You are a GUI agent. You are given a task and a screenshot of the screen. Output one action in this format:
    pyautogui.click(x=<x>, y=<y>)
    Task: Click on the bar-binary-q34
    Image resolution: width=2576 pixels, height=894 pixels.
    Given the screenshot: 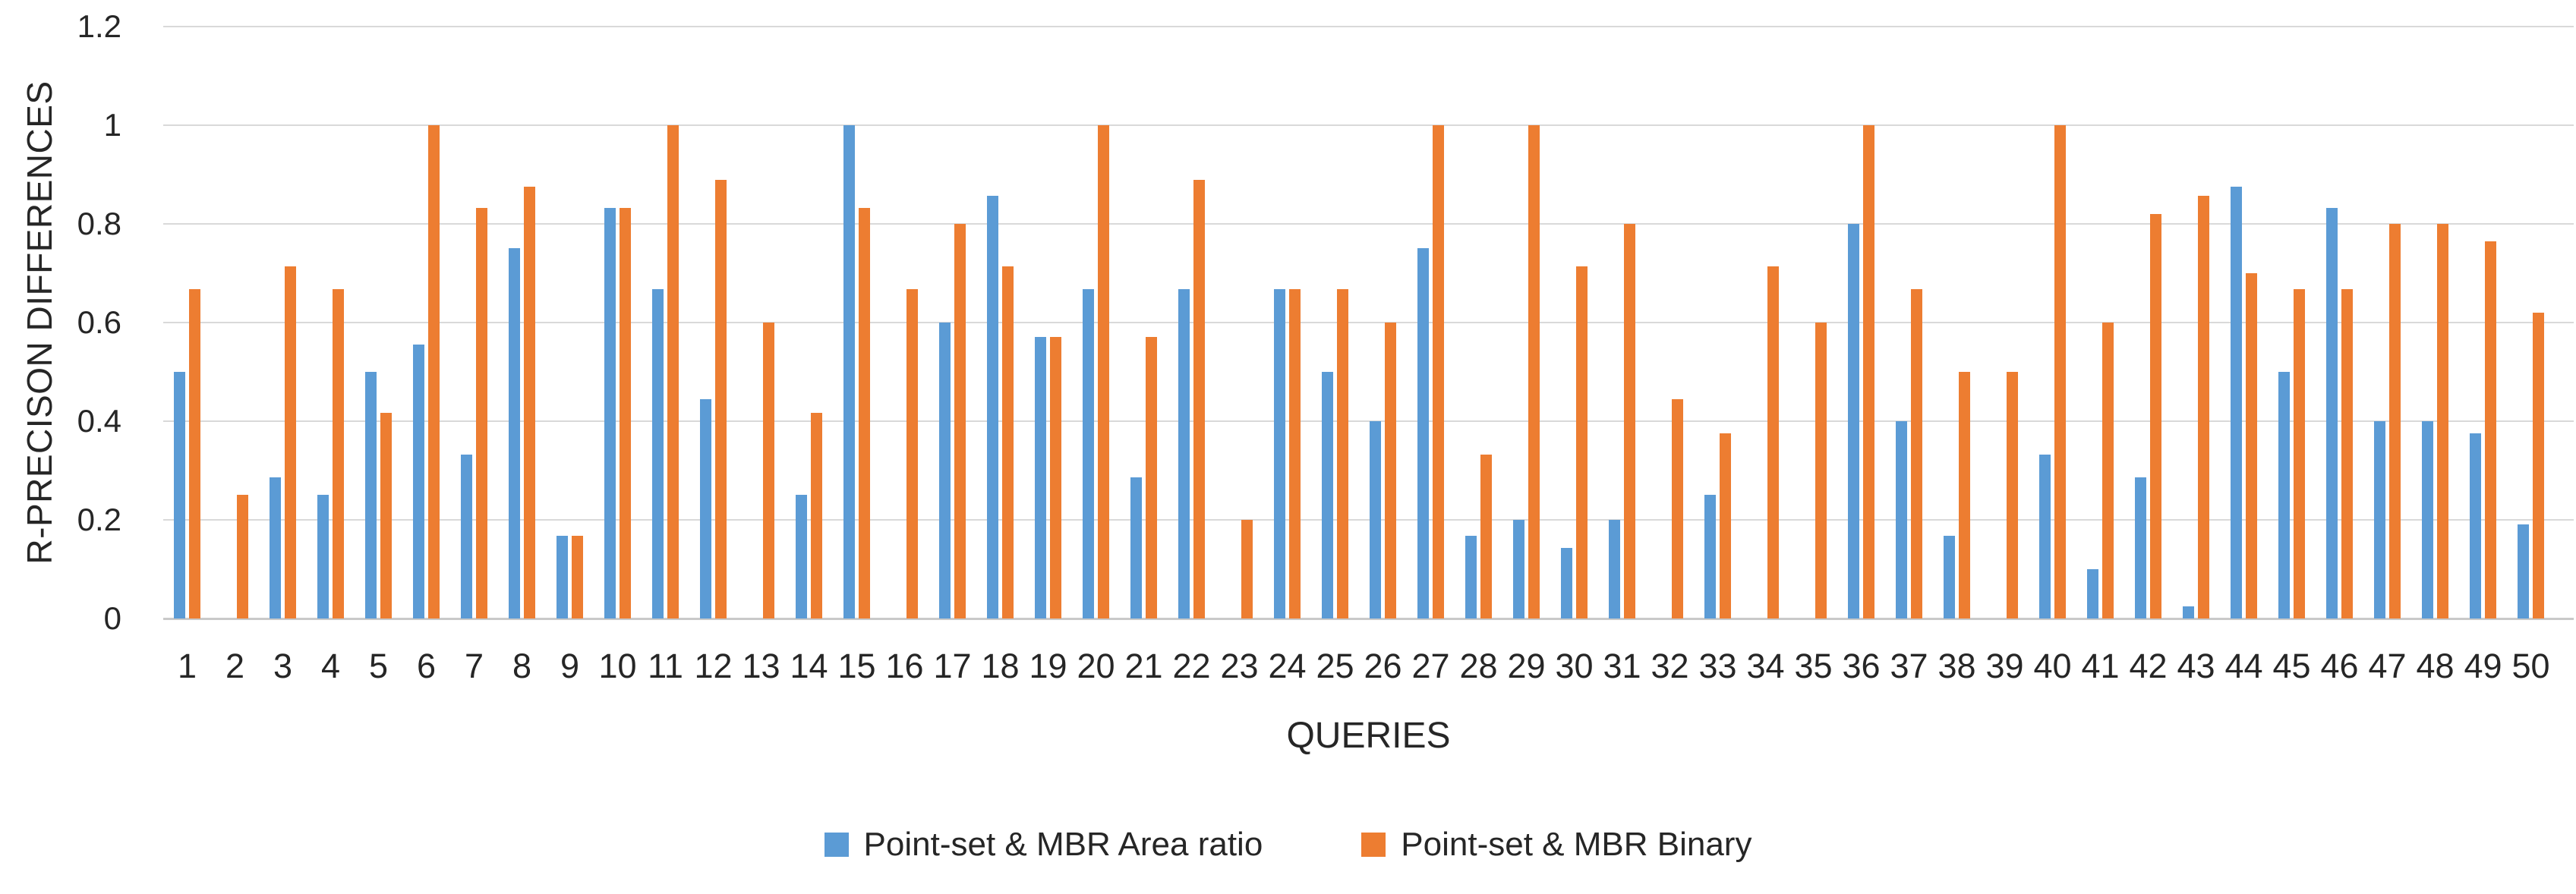 What is the action you would take?
    pyautogui.click(x=1773, y=442)
    